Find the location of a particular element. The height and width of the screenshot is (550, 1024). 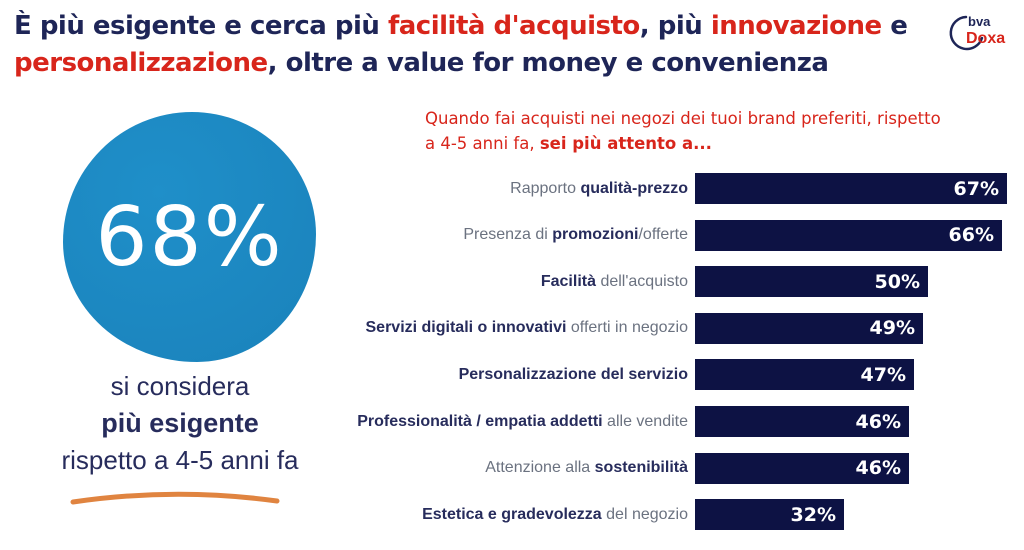

bar-value-label: 49% is located at coordinates (892, 328).